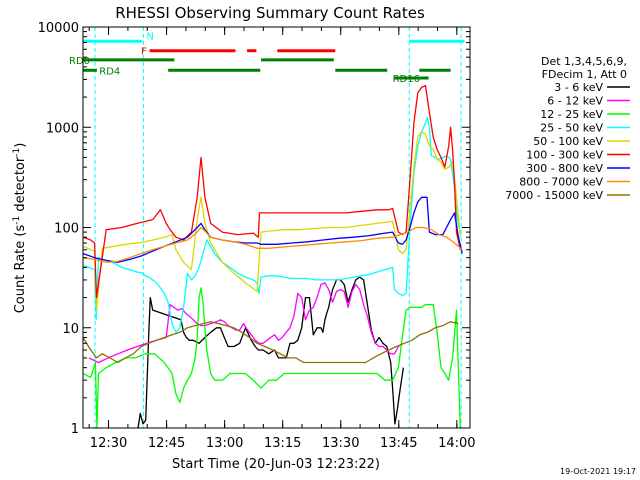 Image resolution: width=640 pixels, height=480 pixels. Describe the element at coordinates (20, 269) in the screenshot. I see `y-axis-label-main: Count Rate (s` at that location.